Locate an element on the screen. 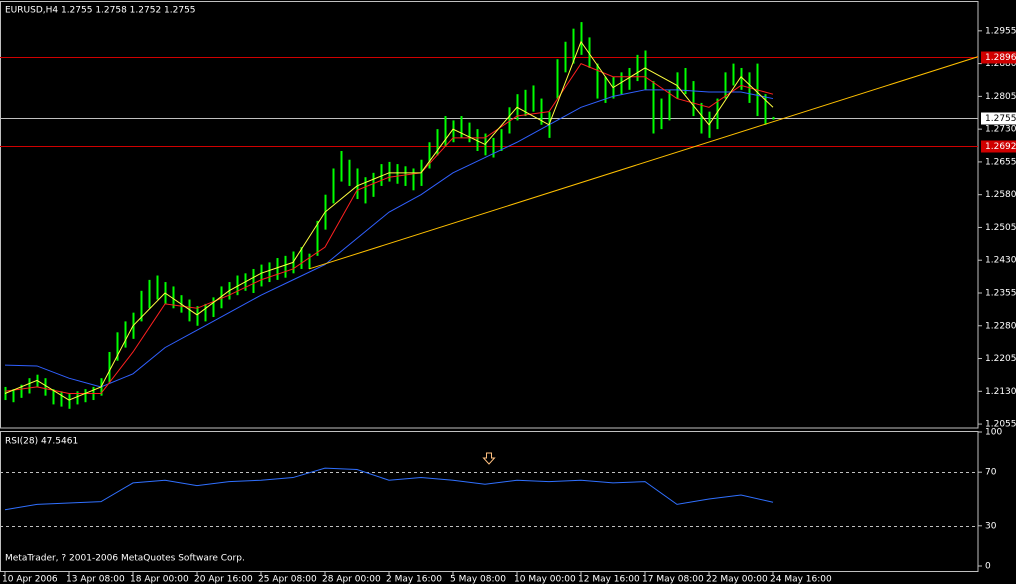 The width and height of the screenshot is (1016, 584). y-tick-label: 1.2430 is located at coordinates (1000, 261).